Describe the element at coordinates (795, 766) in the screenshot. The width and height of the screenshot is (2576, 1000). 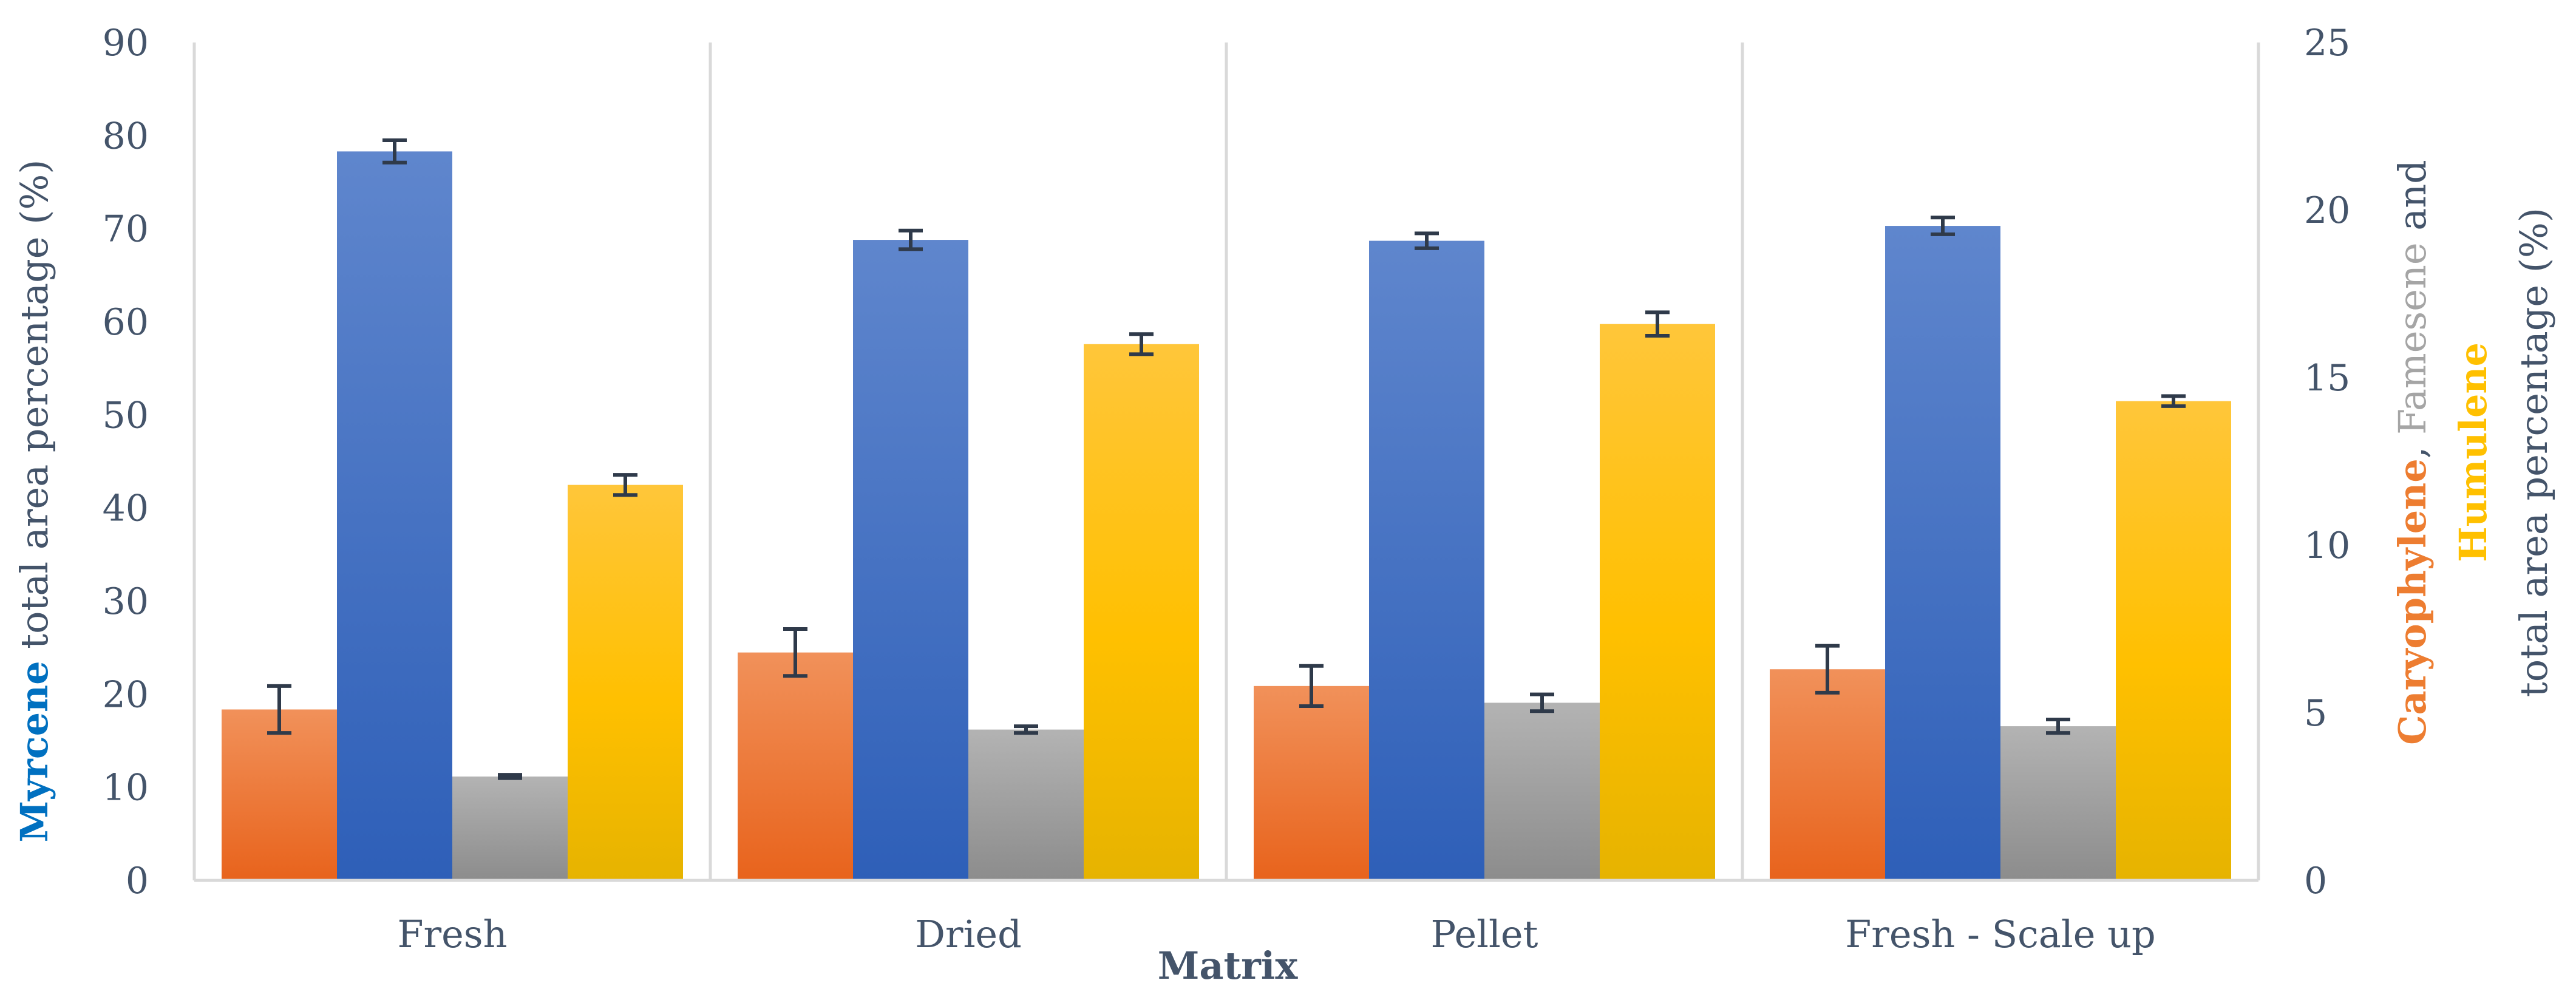
I see `bar-caryophylene-dried` at that location.